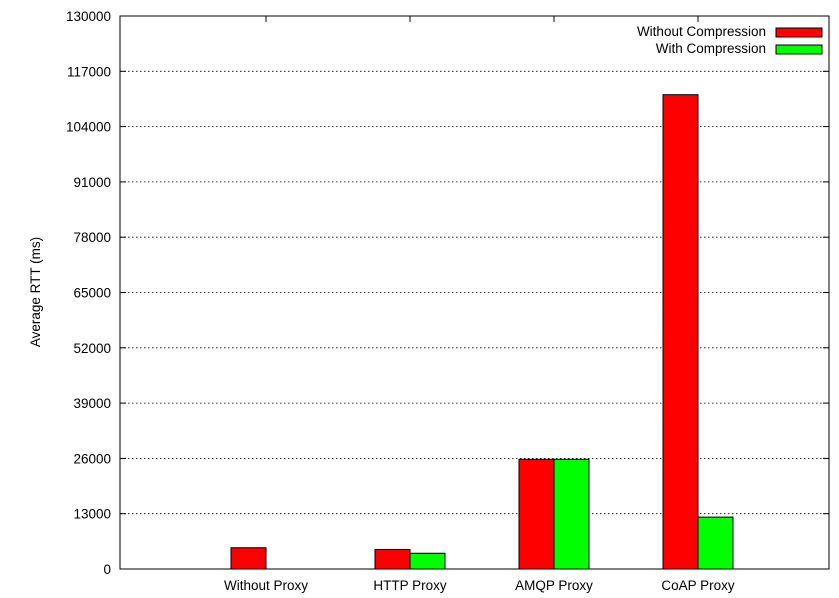 Image resolution: width=839 pixels, height=598 pixels. Describe the element at coordinates (88, 127) in the screenshot. I see `y-tick-label: 104000` at that location.